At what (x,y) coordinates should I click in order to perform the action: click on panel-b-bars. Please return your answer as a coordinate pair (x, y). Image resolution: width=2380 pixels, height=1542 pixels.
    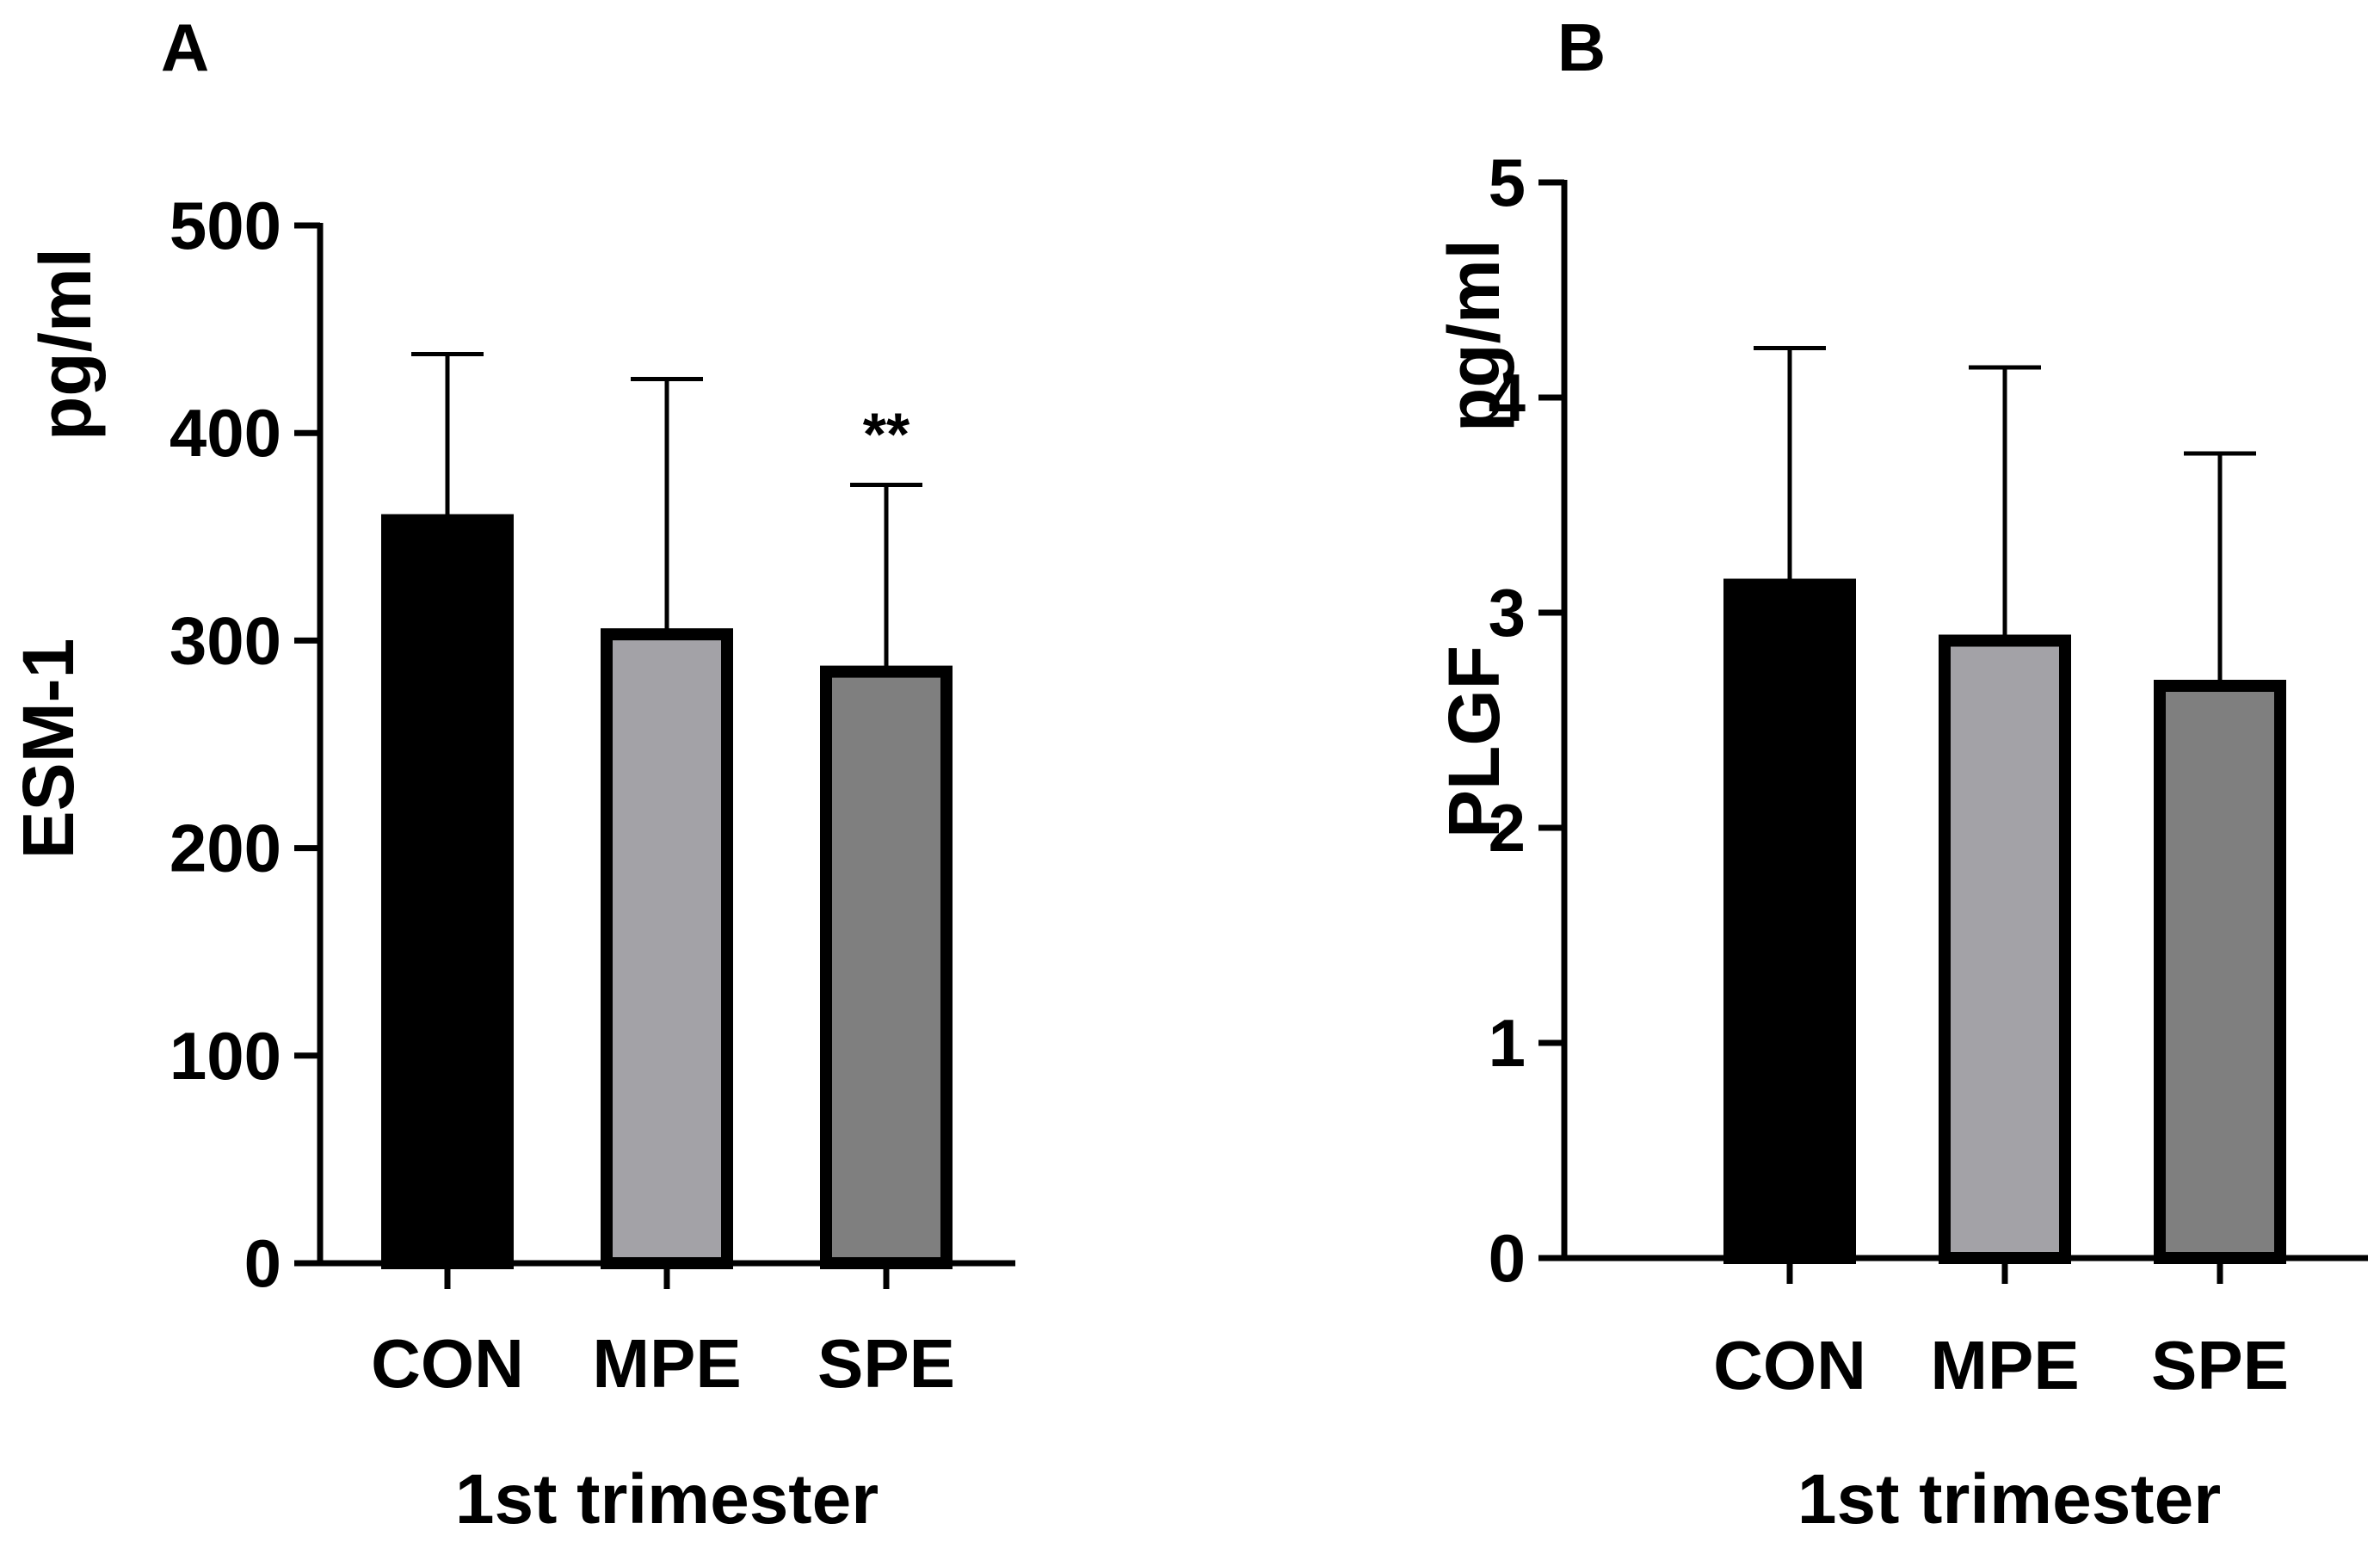
    Looking at the image, I should click on (2005, 805).